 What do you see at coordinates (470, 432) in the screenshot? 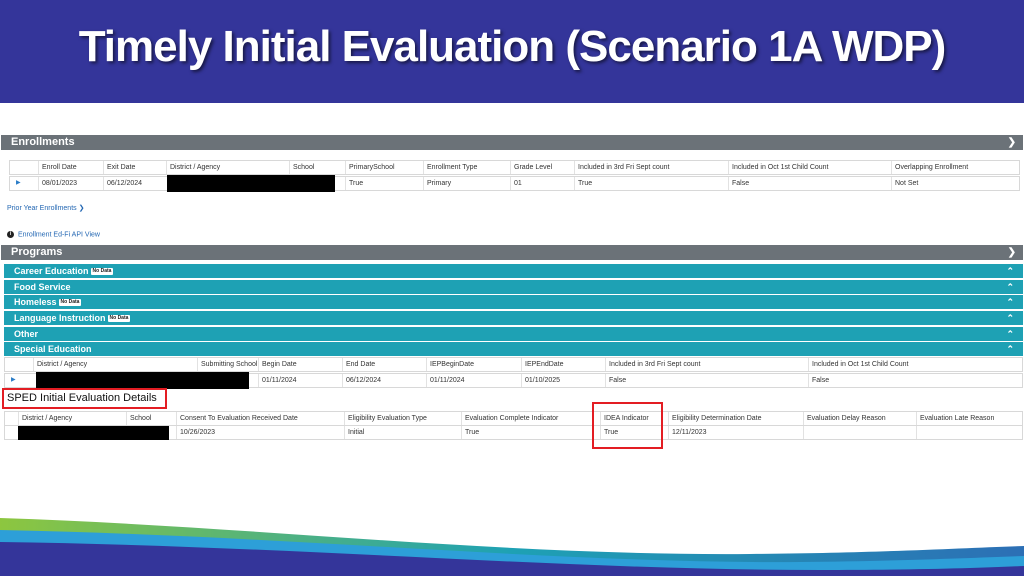
I see `evaluation-complete-cell: True` at bounding box center [470, 432].